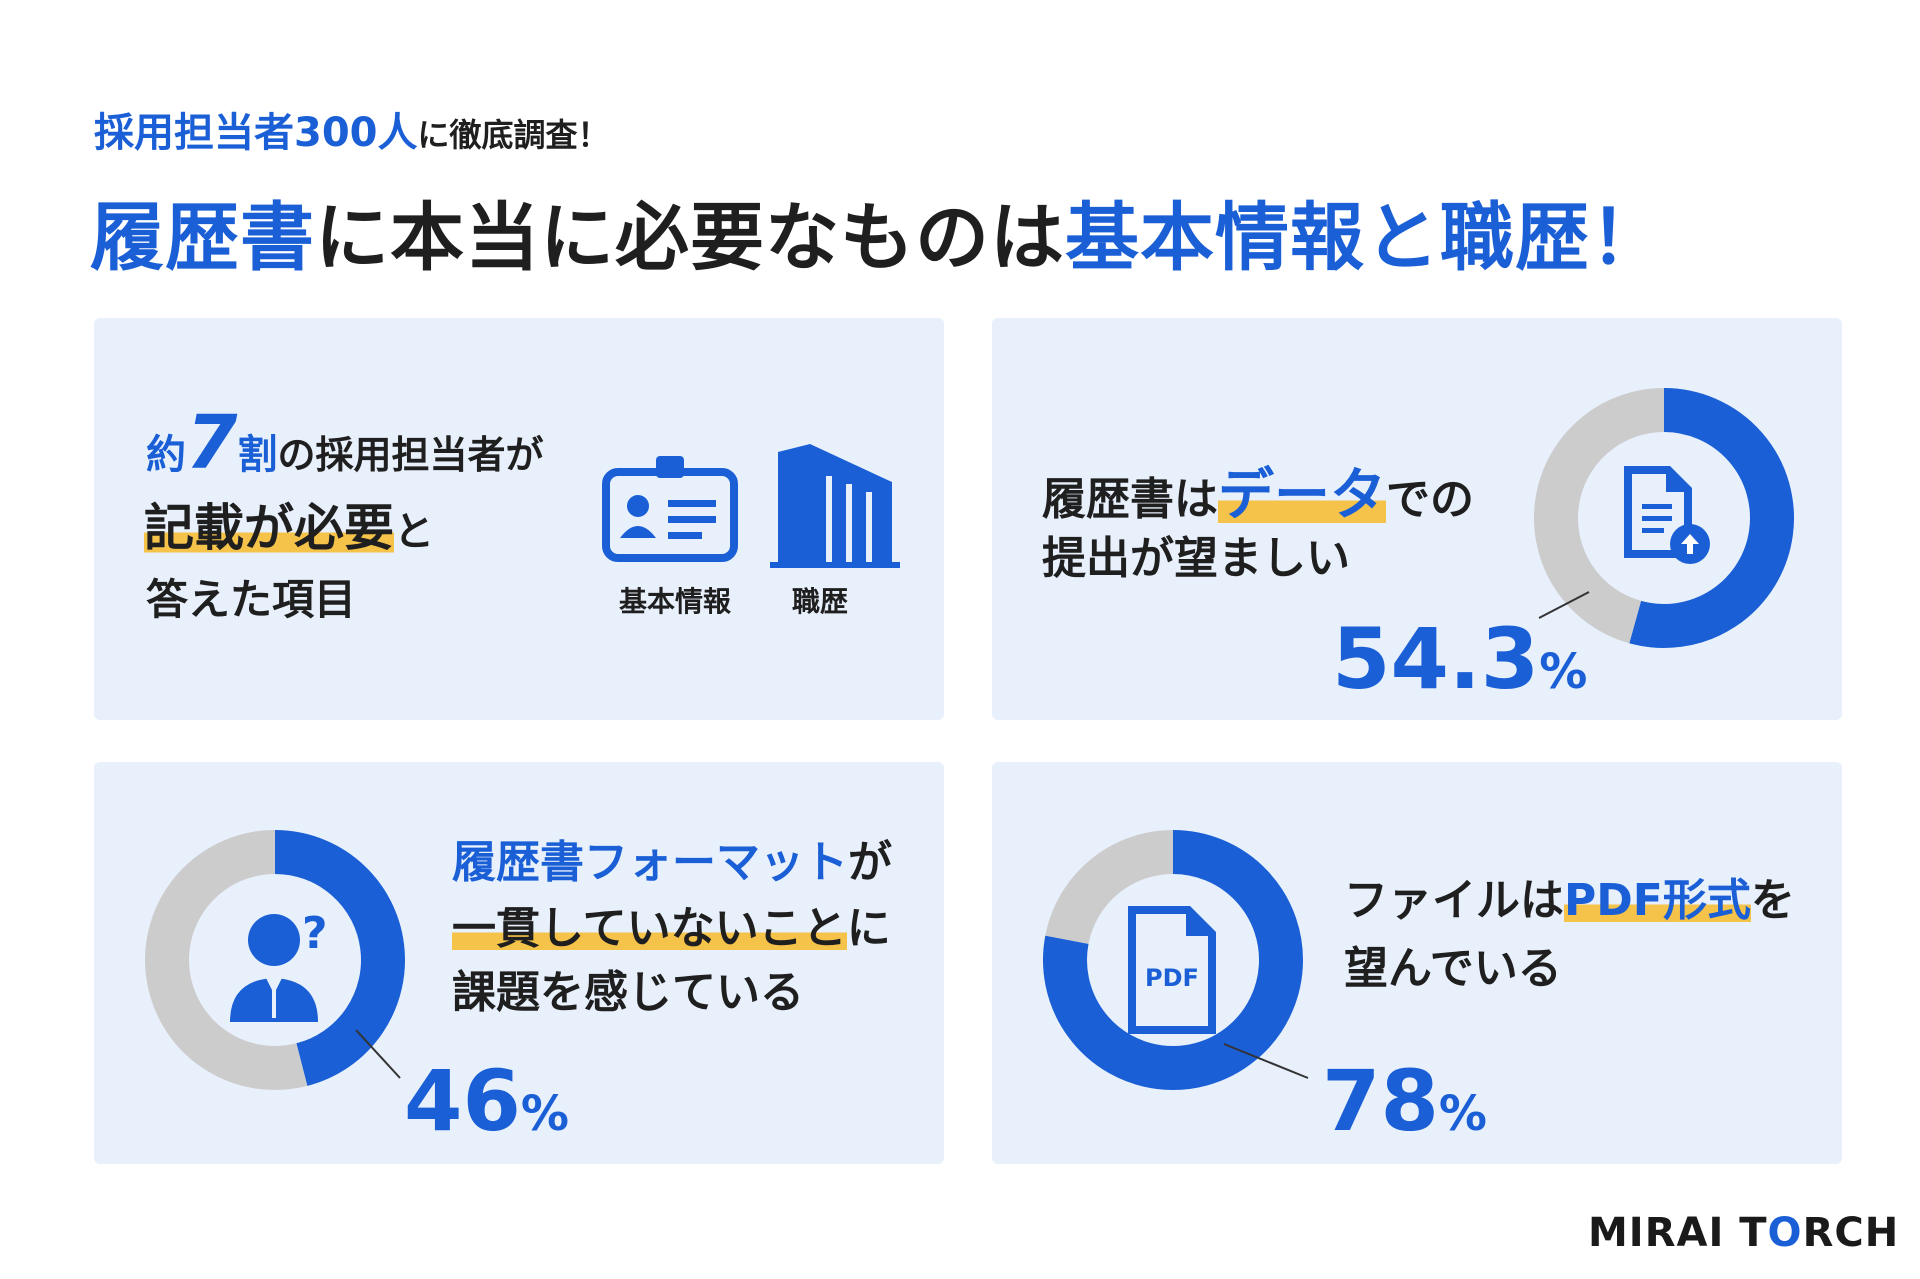 The height and width of the screenshot is (1279, 1920). I want to click on icon1-label: 基本情報, so click(674, 601).